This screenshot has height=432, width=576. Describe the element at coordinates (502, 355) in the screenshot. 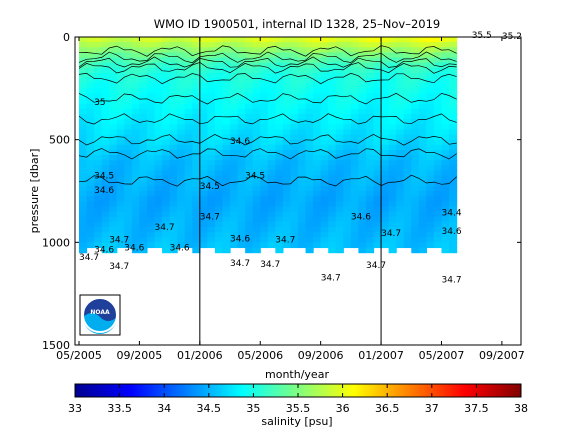

I see `x-tick-label: 09/2007` at that location.